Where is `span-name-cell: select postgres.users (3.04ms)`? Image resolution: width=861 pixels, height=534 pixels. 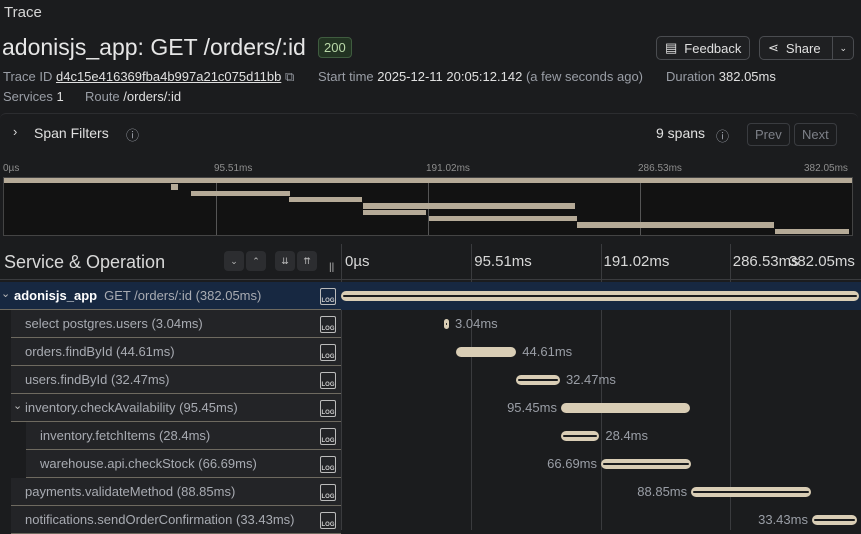 span-name-cell: select postgres.users (3.04ms) is located at coordinates (176, 324).